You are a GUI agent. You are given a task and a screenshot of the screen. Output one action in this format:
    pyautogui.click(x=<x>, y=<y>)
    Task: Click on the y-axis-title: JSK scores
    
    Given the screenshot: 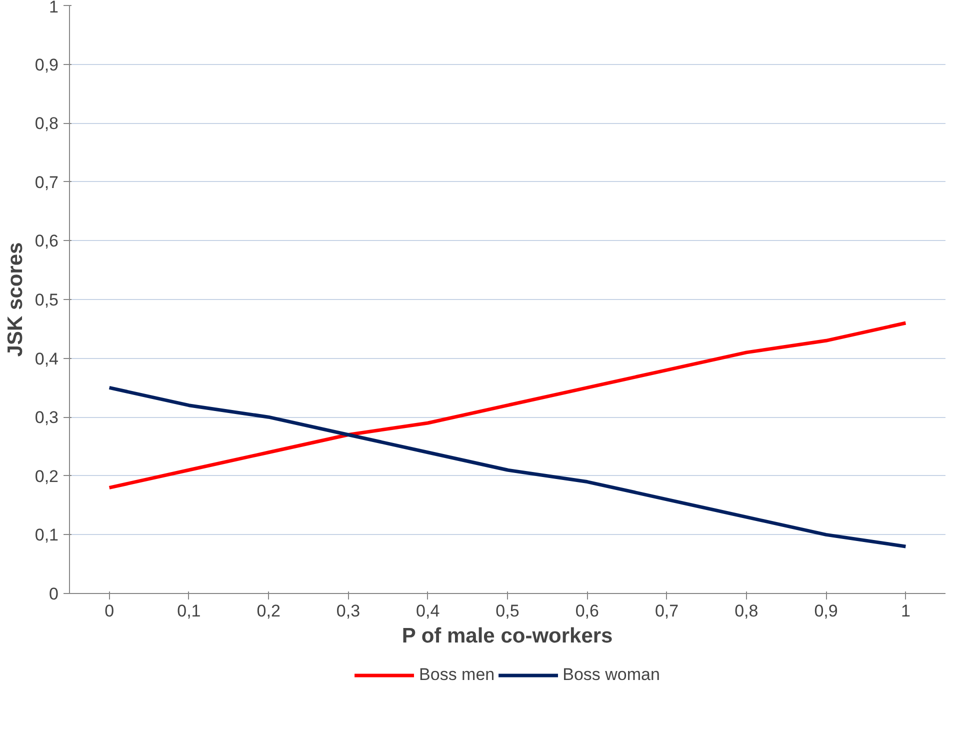 What is the action you would take?
    pyautogui.click(x=15, y=299)
    